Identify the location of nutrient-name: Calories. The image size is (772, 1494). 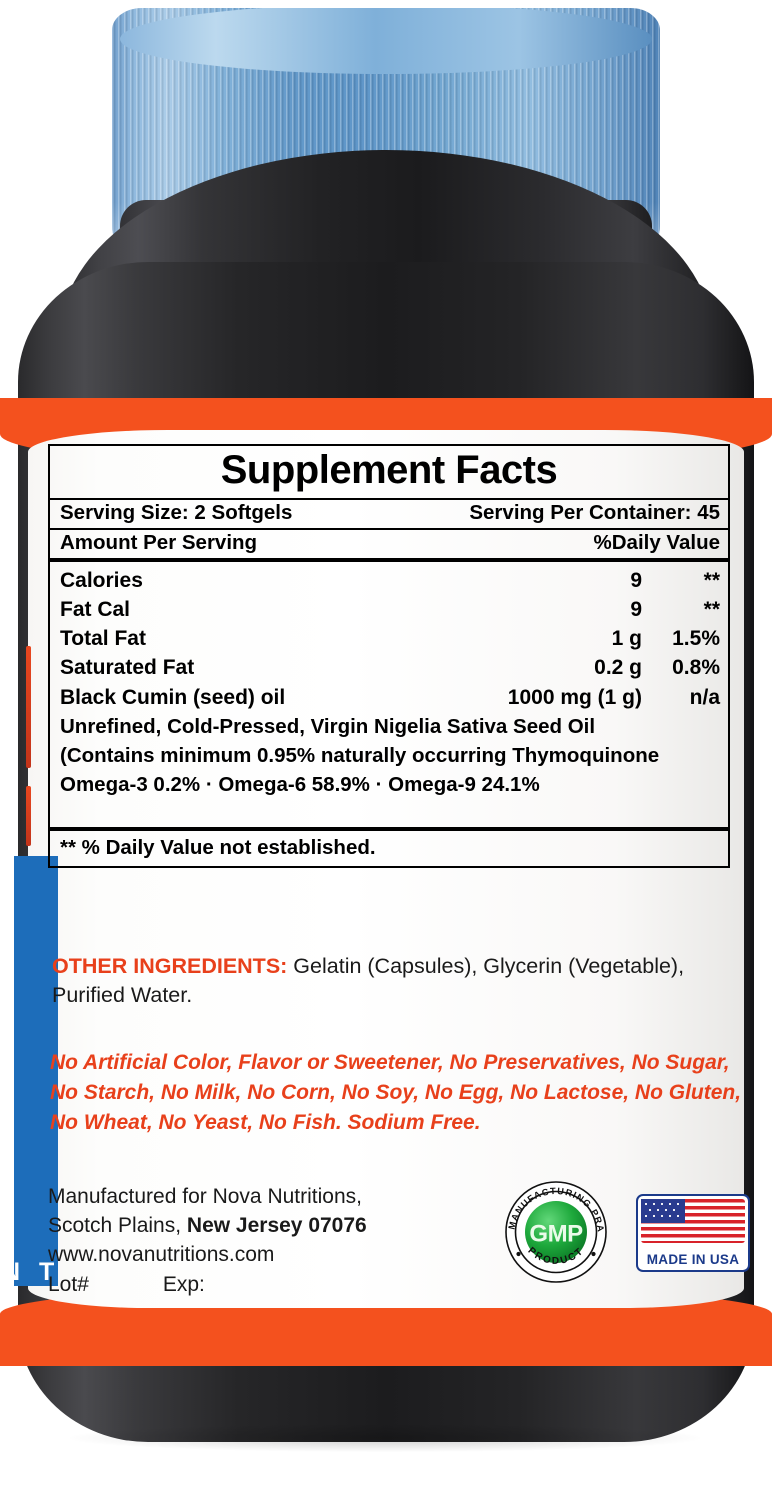
(101, 580).